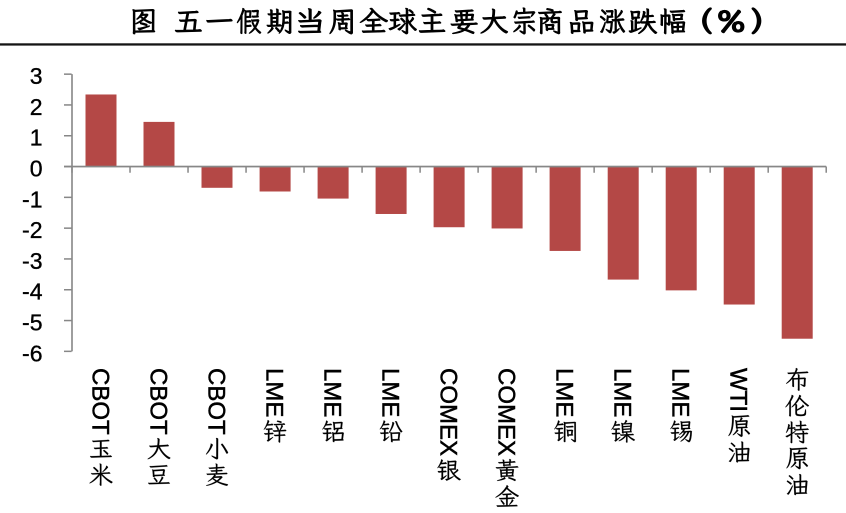  What do you see at coordinates (32, 353) in the screenshot?
I see `svg-text: -6` at bounding box center [32, 353].